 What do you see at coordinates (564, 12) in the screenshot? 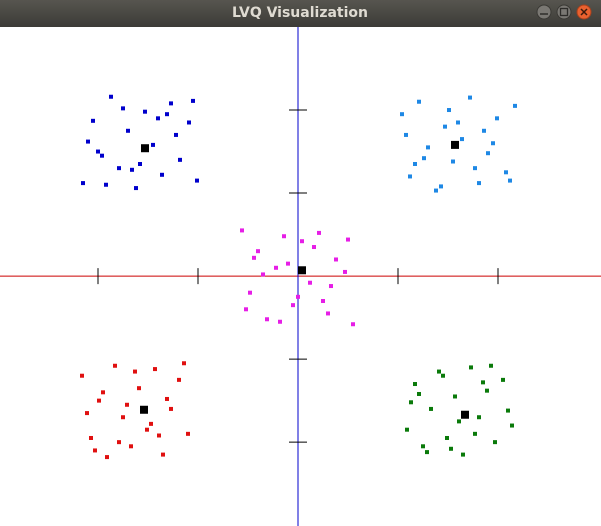
I see `window-maximize` at bounding box center [564, 12].